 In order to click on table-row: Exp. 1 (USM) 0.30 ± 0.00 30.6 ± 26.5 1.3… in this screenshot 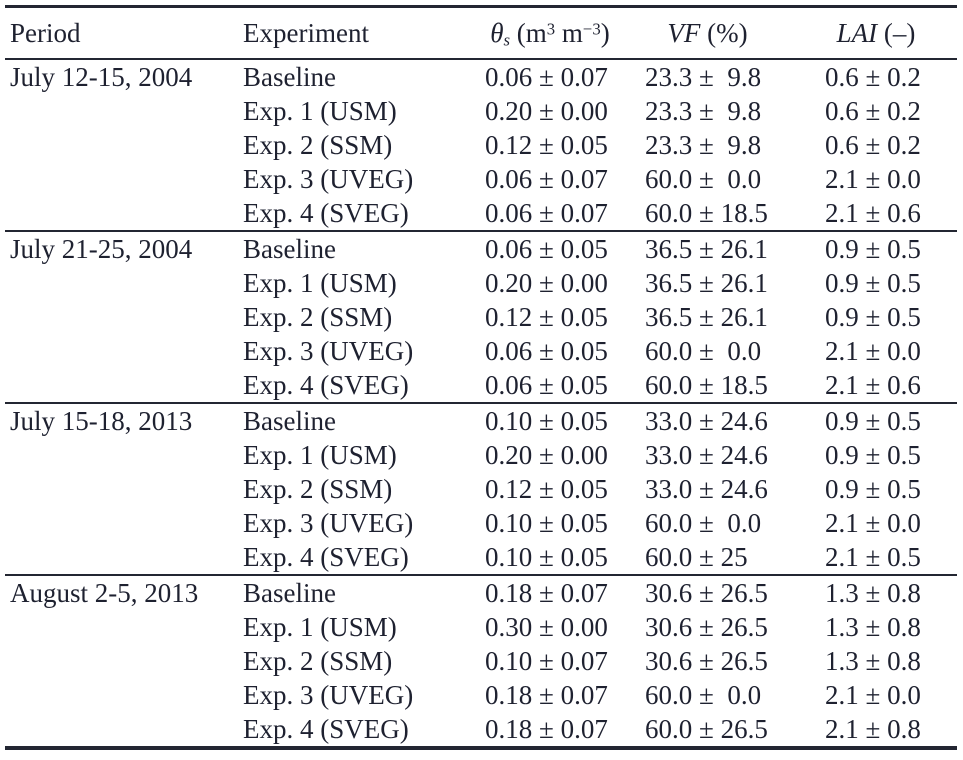, I will do `click(481, 627)`.